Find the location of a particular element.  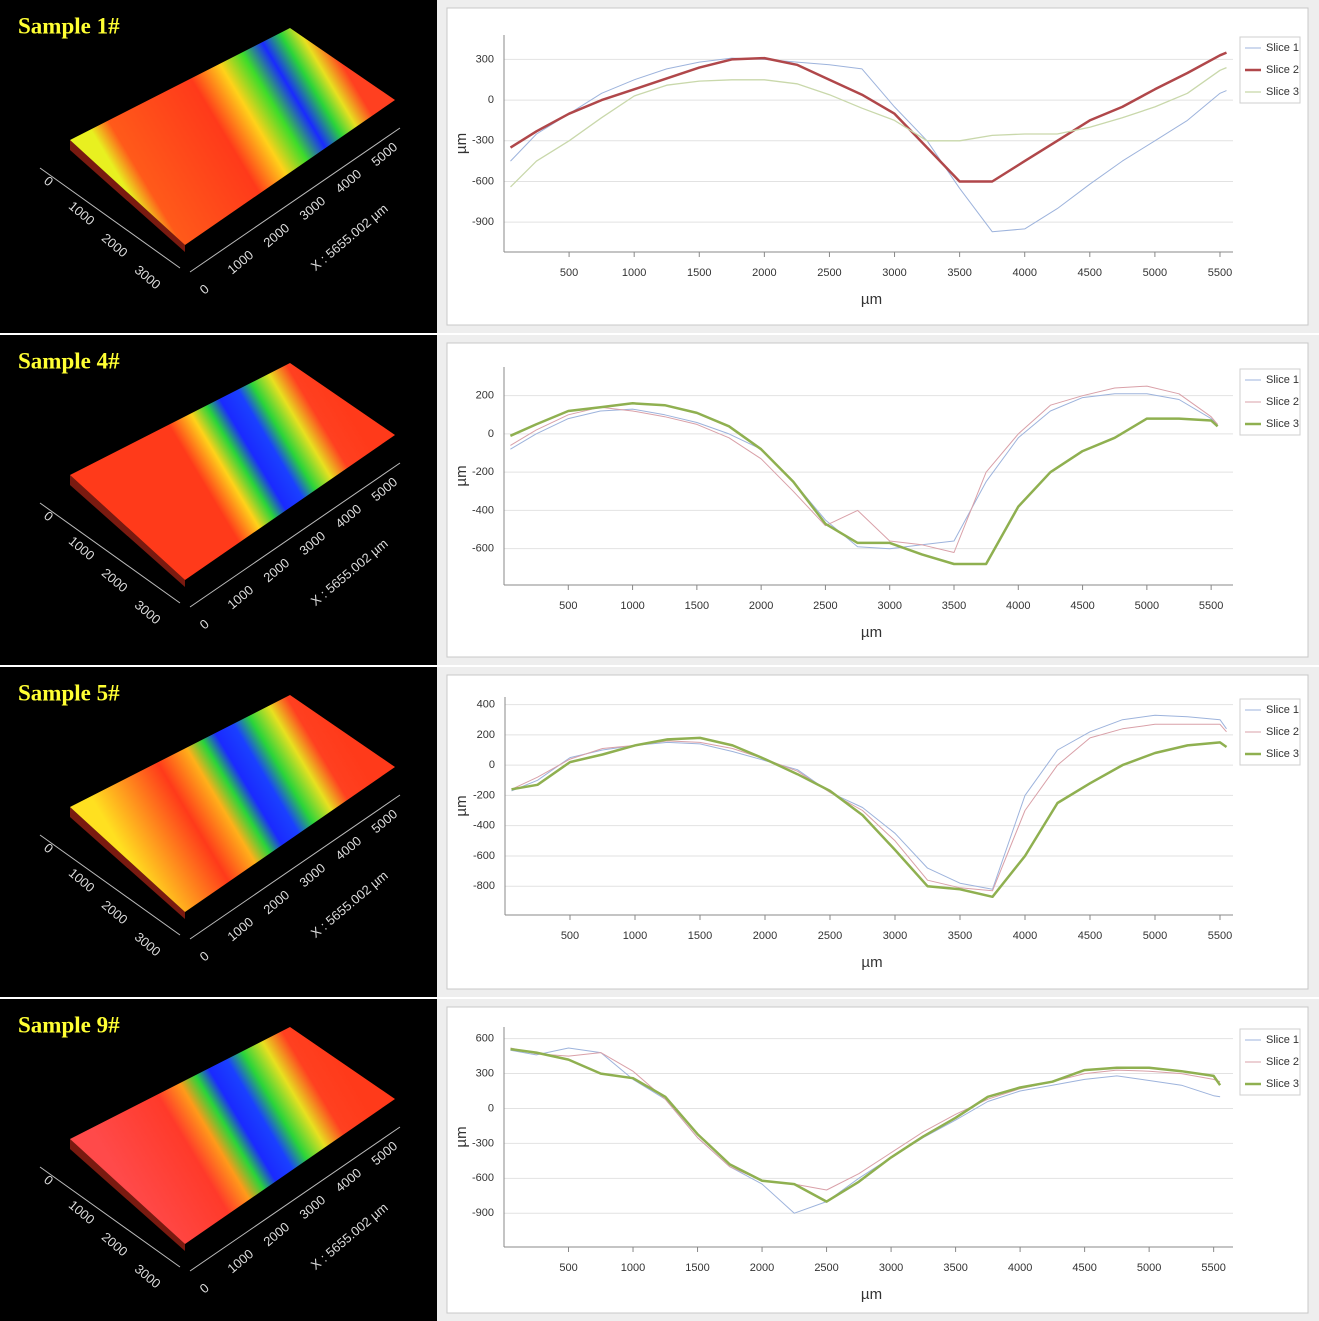

y-tick-label: -800 is located at coordinates (484, 886).